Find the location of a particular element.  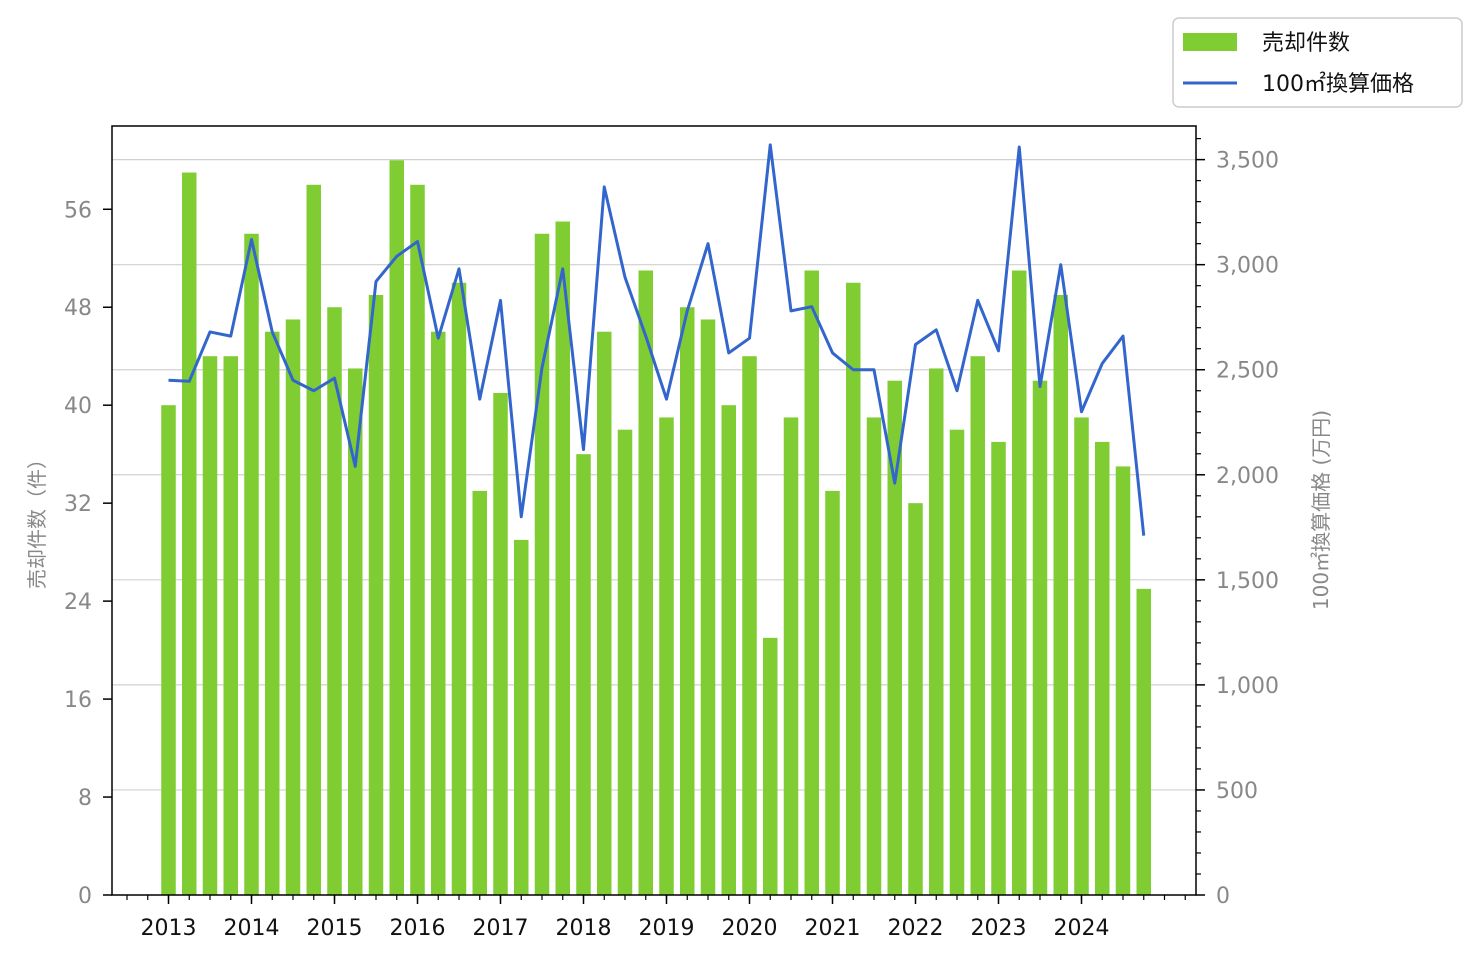

legend-bar-swatch is located at coordinates (1210, 42).